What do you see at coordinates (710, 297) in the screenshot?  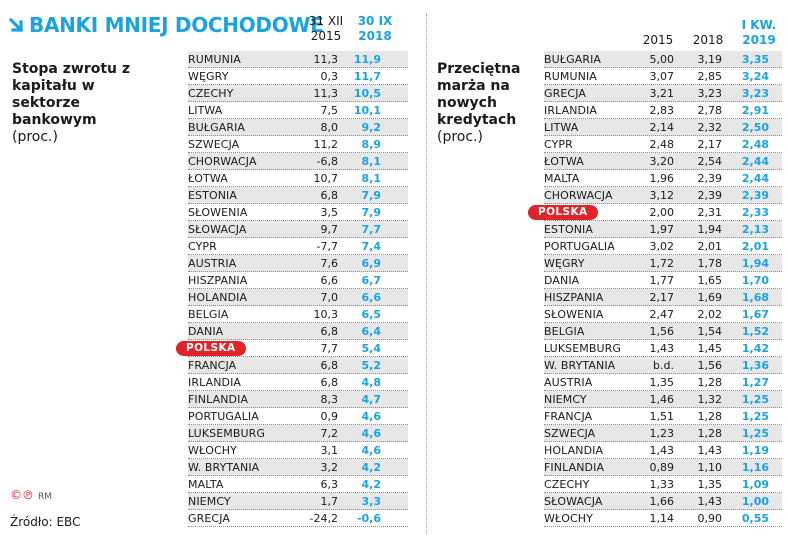 I see `cell-value: 1,69` at bounding box center [710, 297].